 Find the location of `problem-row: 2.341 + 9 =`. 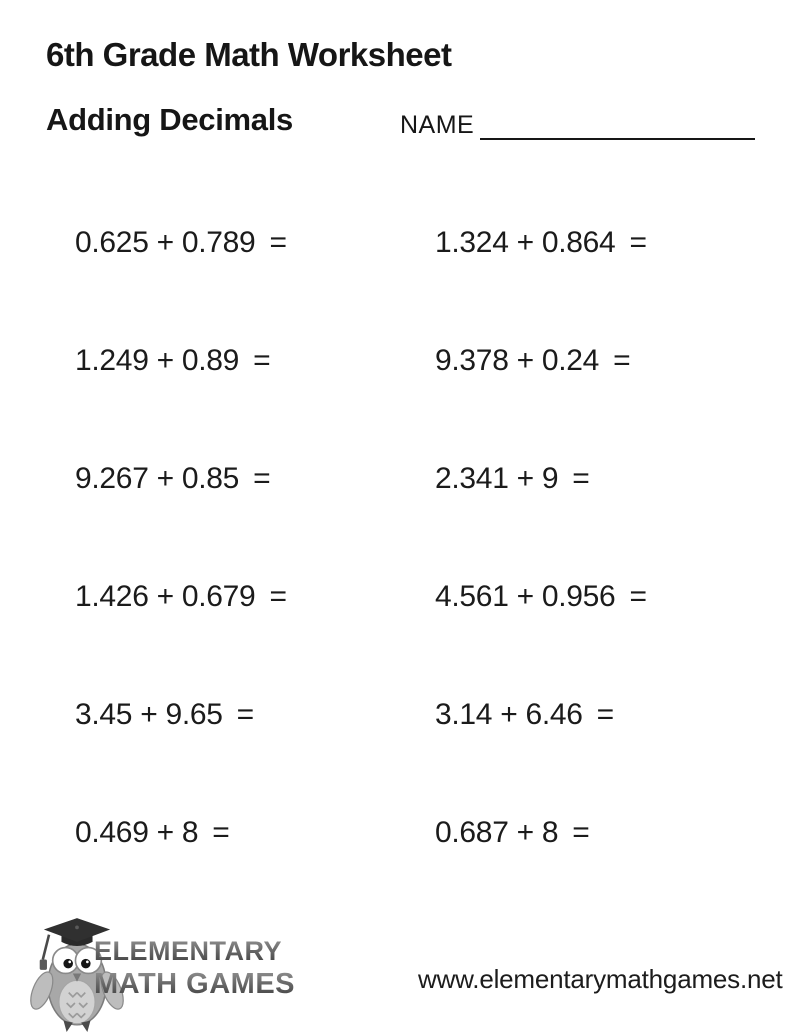

problem-row: 2.341 + 9 = is located at coordinates (541, 479).